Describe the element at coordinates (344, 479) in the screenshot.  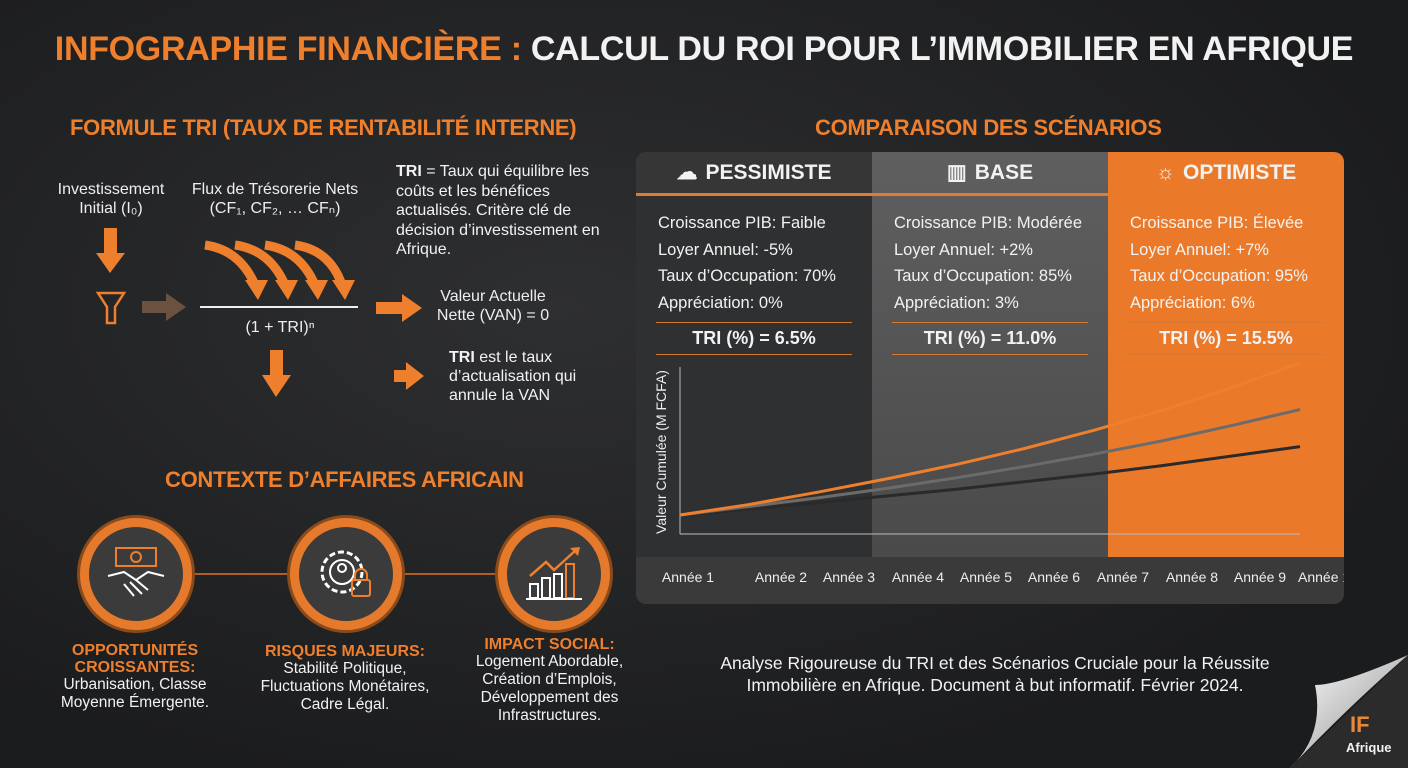
I see `context-heading: CONTEXTE D’AFFAIRES AFRICAIN` at that location.